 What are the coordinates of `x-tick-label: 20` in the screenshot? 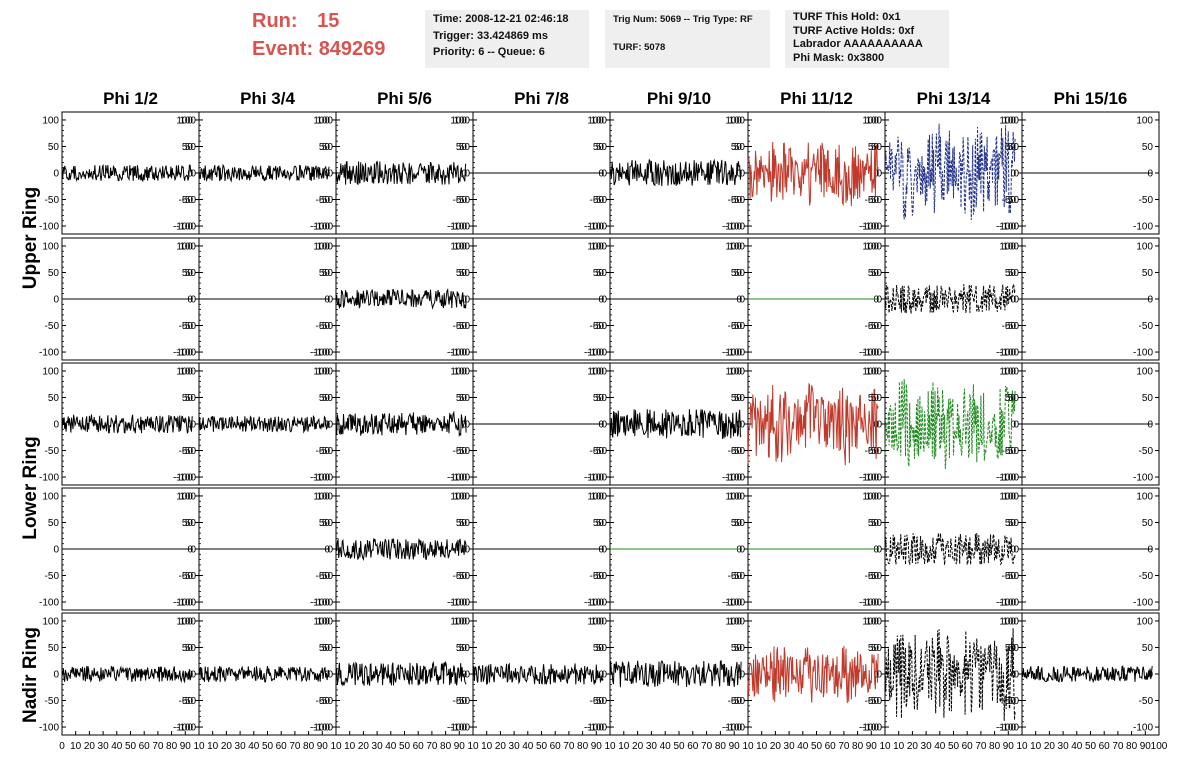 It's located at (638, 746).